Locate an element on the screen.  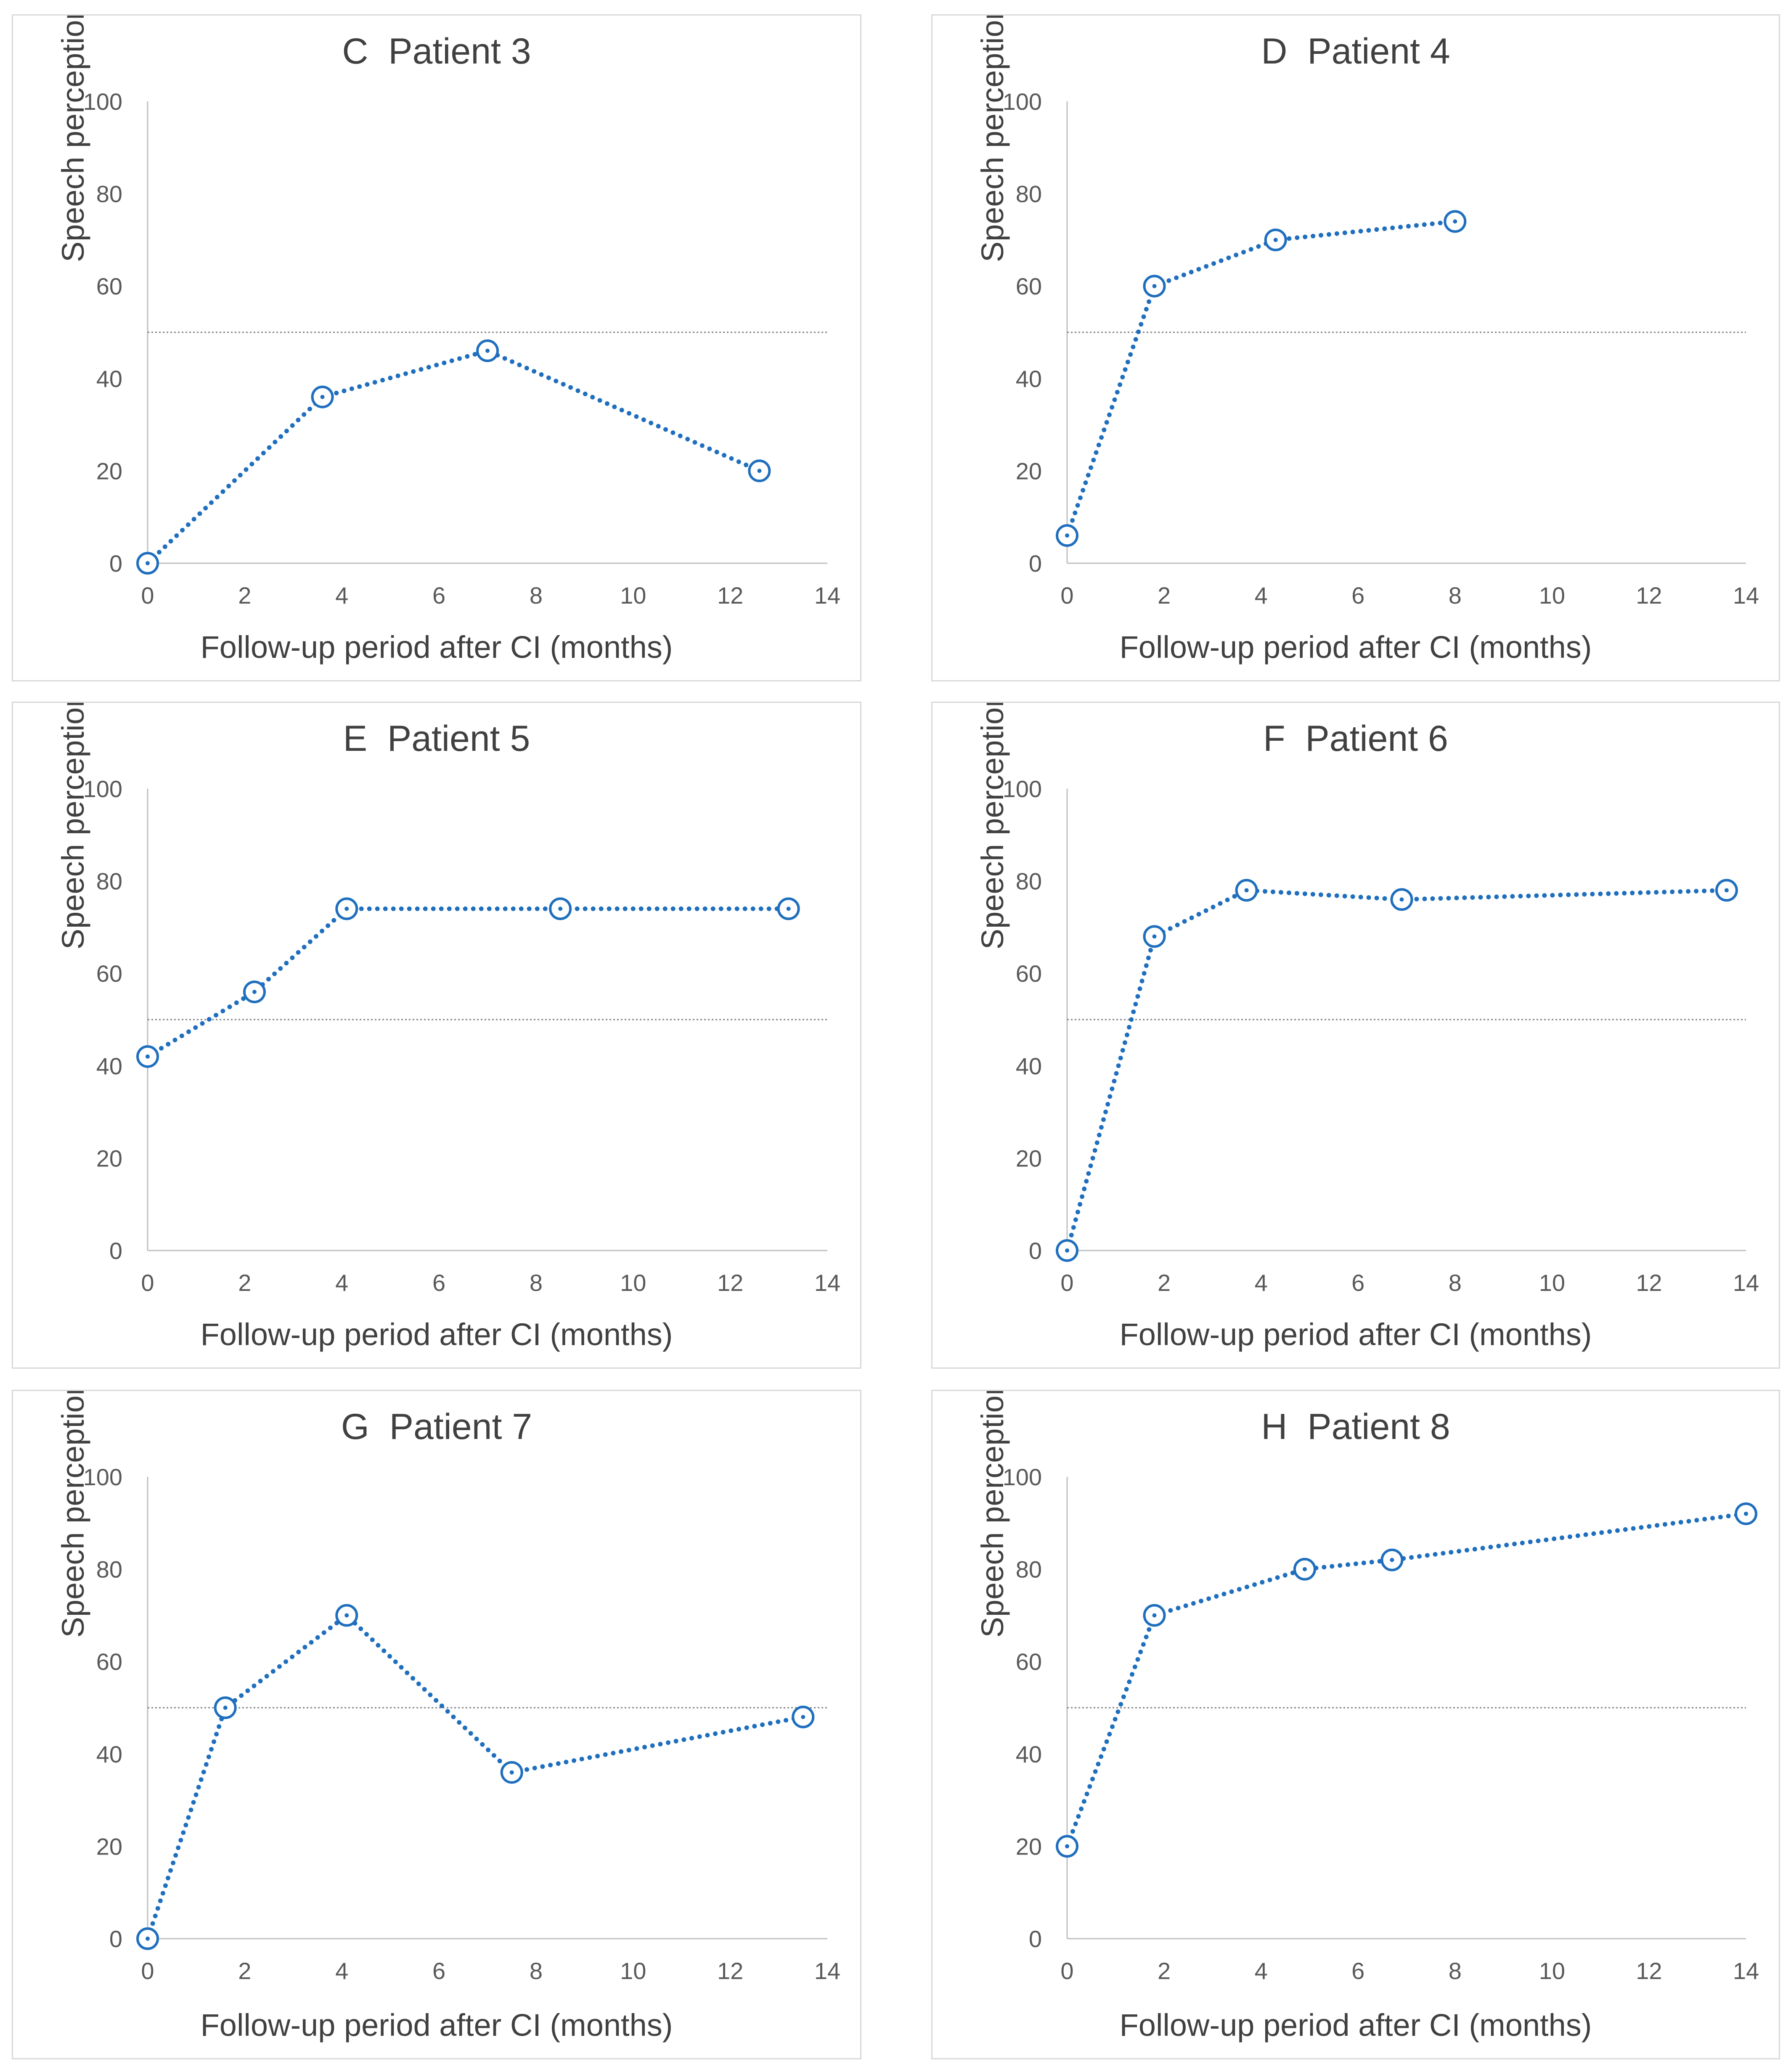
chart-title: D Patient 4 is located at coordinates (1355, 51).